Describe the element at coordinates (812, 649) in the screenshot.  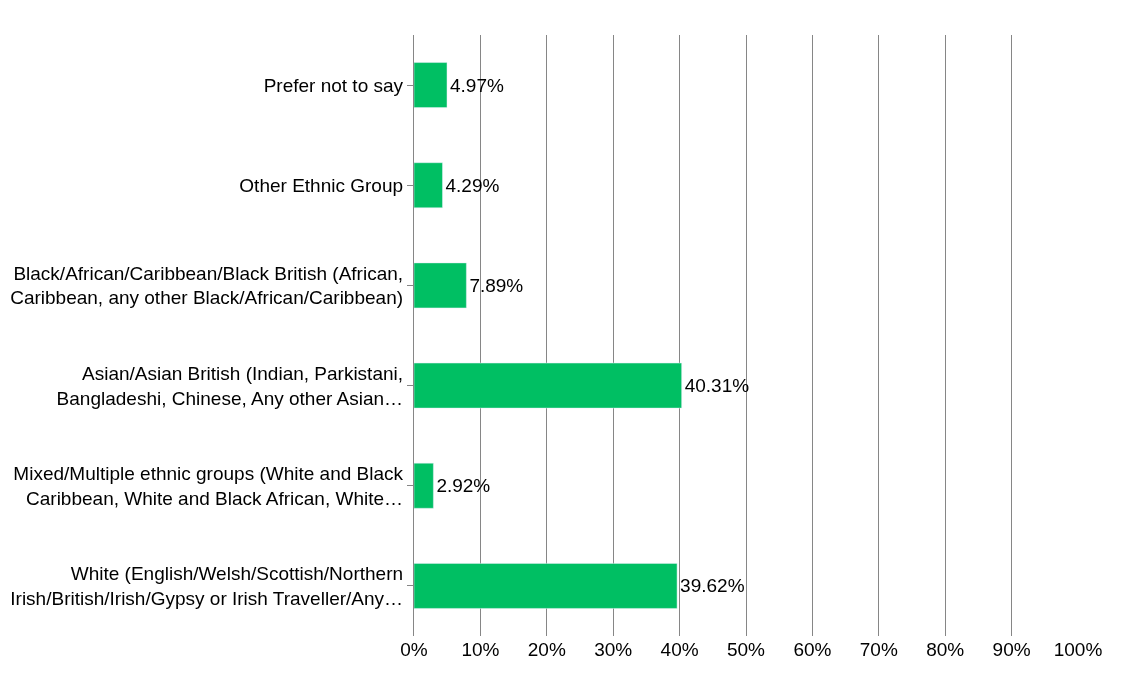
I see `x-tick-label: 60%` at that location.